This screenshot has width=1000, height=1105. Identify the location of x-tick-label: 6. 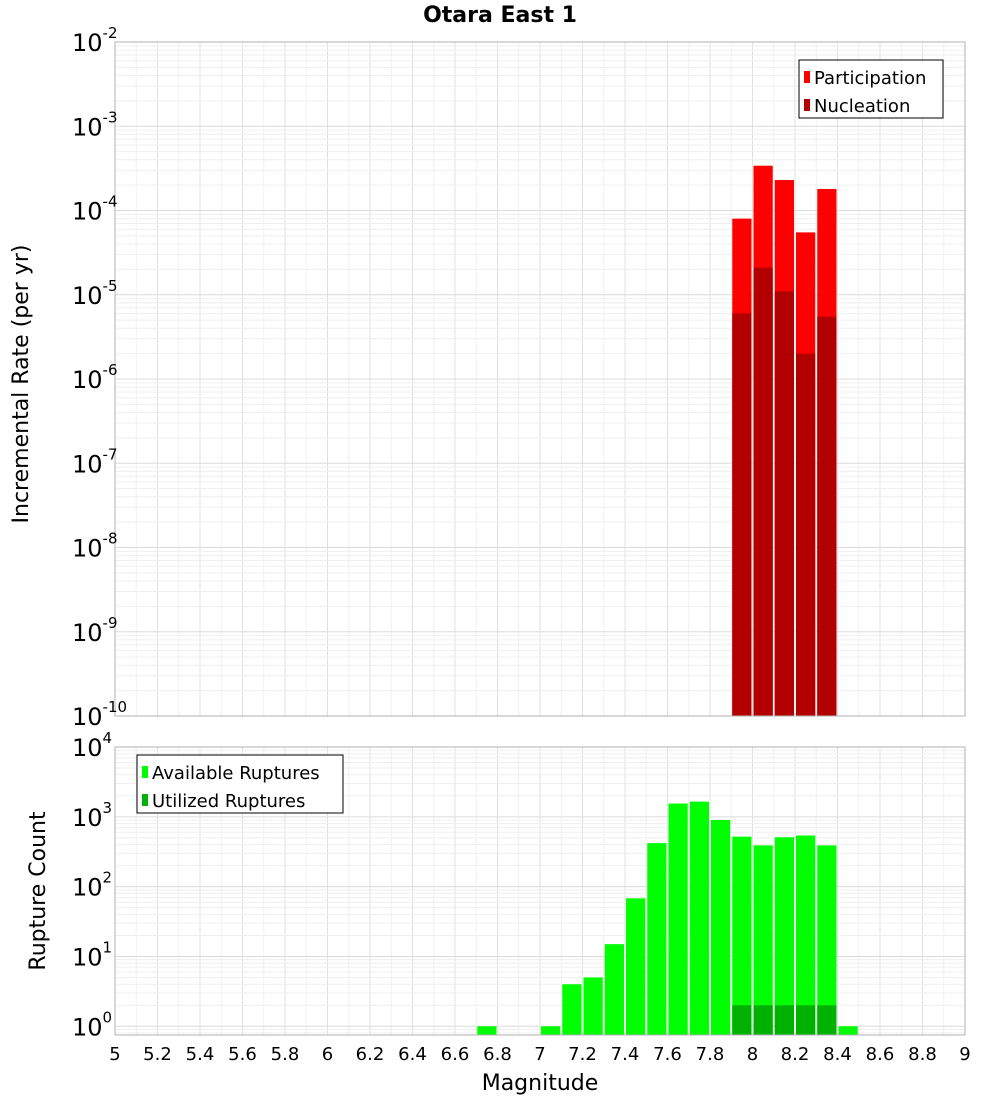
(327, 1054).